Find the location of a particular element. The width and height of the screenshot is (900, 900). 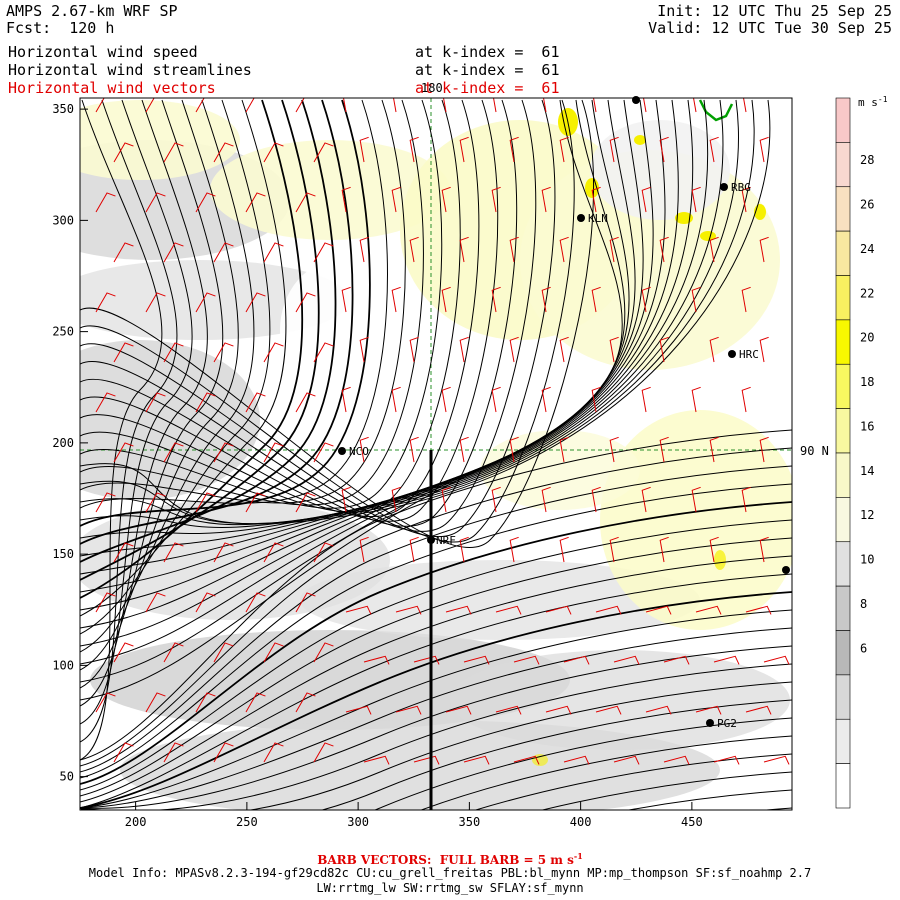

parallel-label: 90 N is located at coordinates (814, 451).